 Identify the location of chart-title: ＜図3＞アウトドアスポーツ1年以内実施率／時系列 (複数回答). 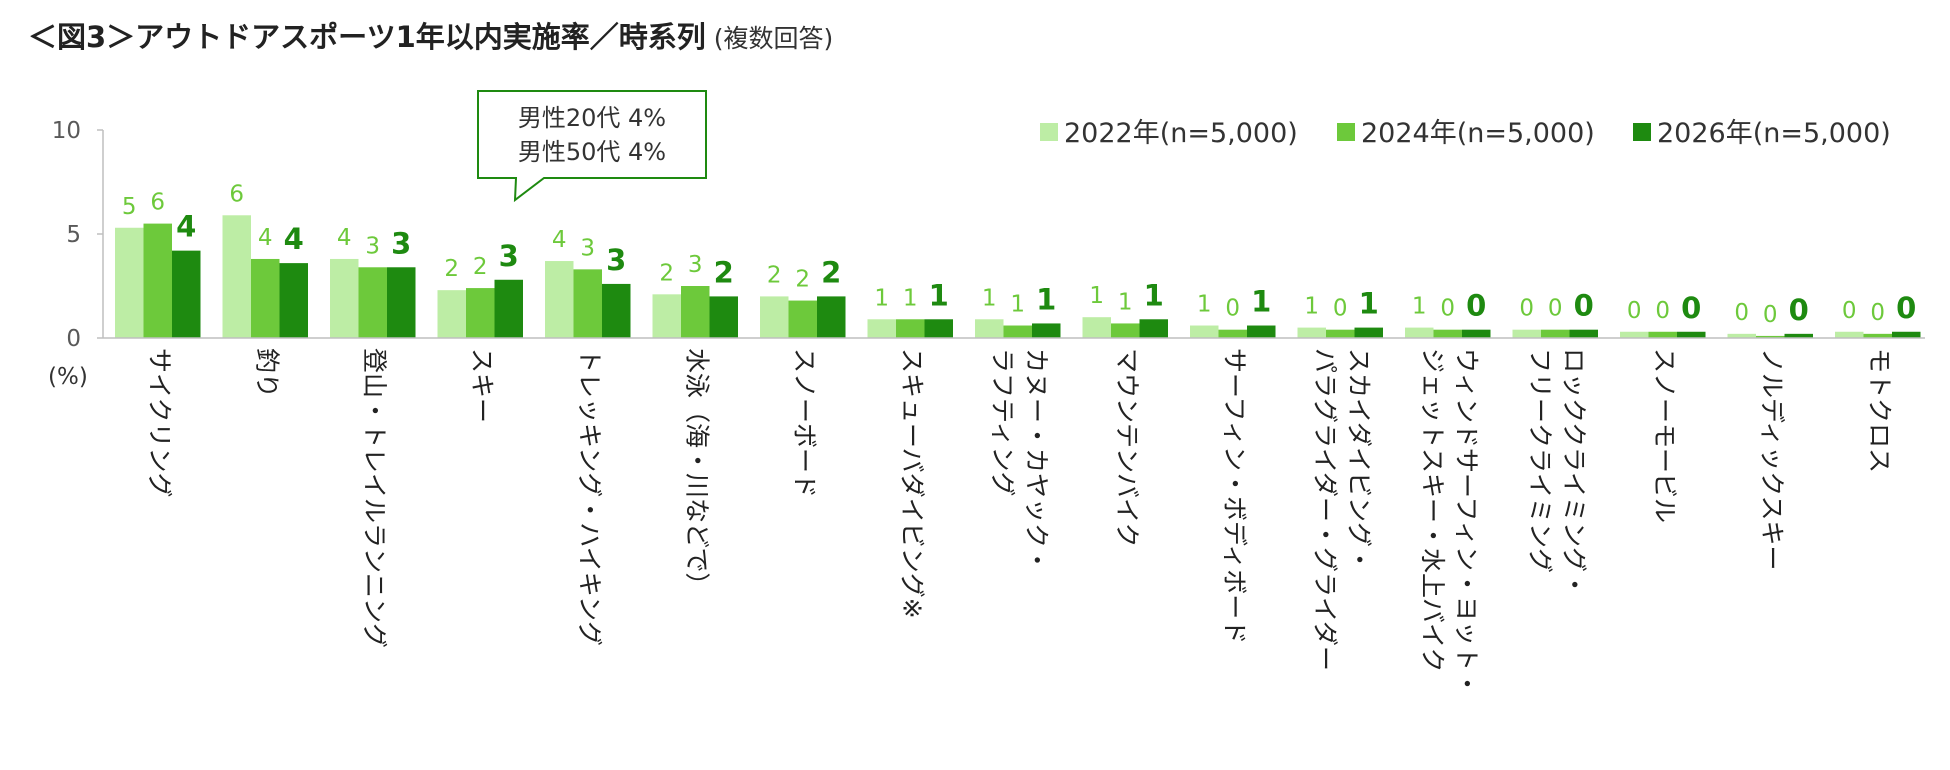
(430, 35).